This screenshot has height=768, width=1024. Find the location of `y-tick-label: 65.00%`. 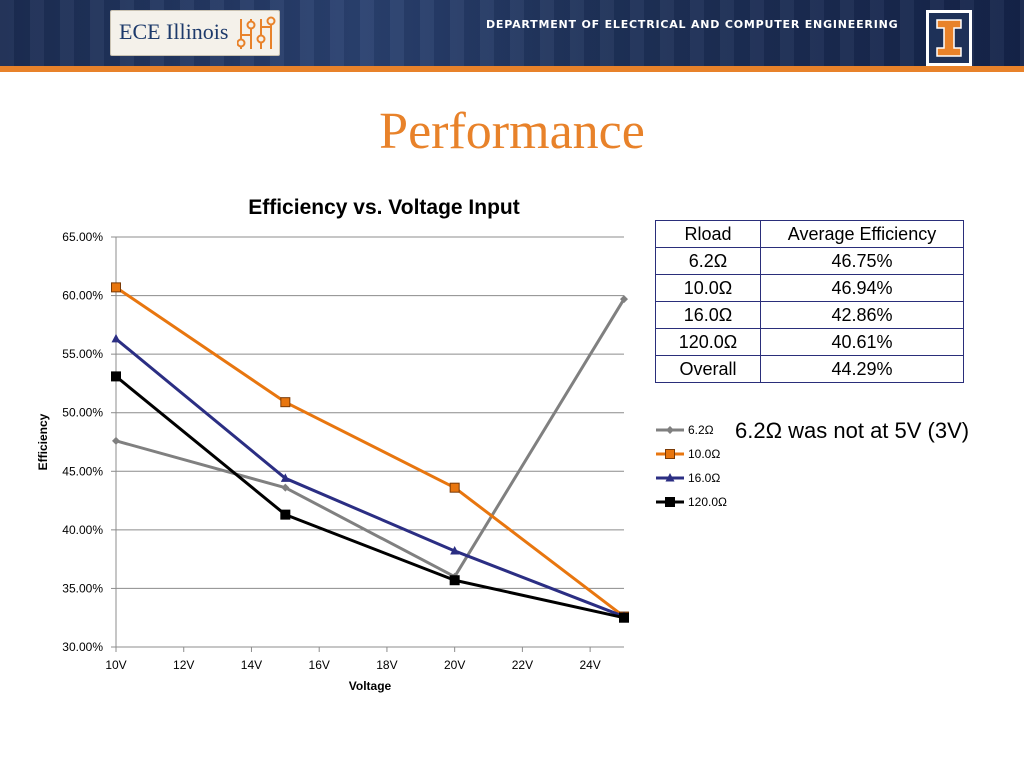

y-tick-label: 65.00% is located at coordinates (82, 237).